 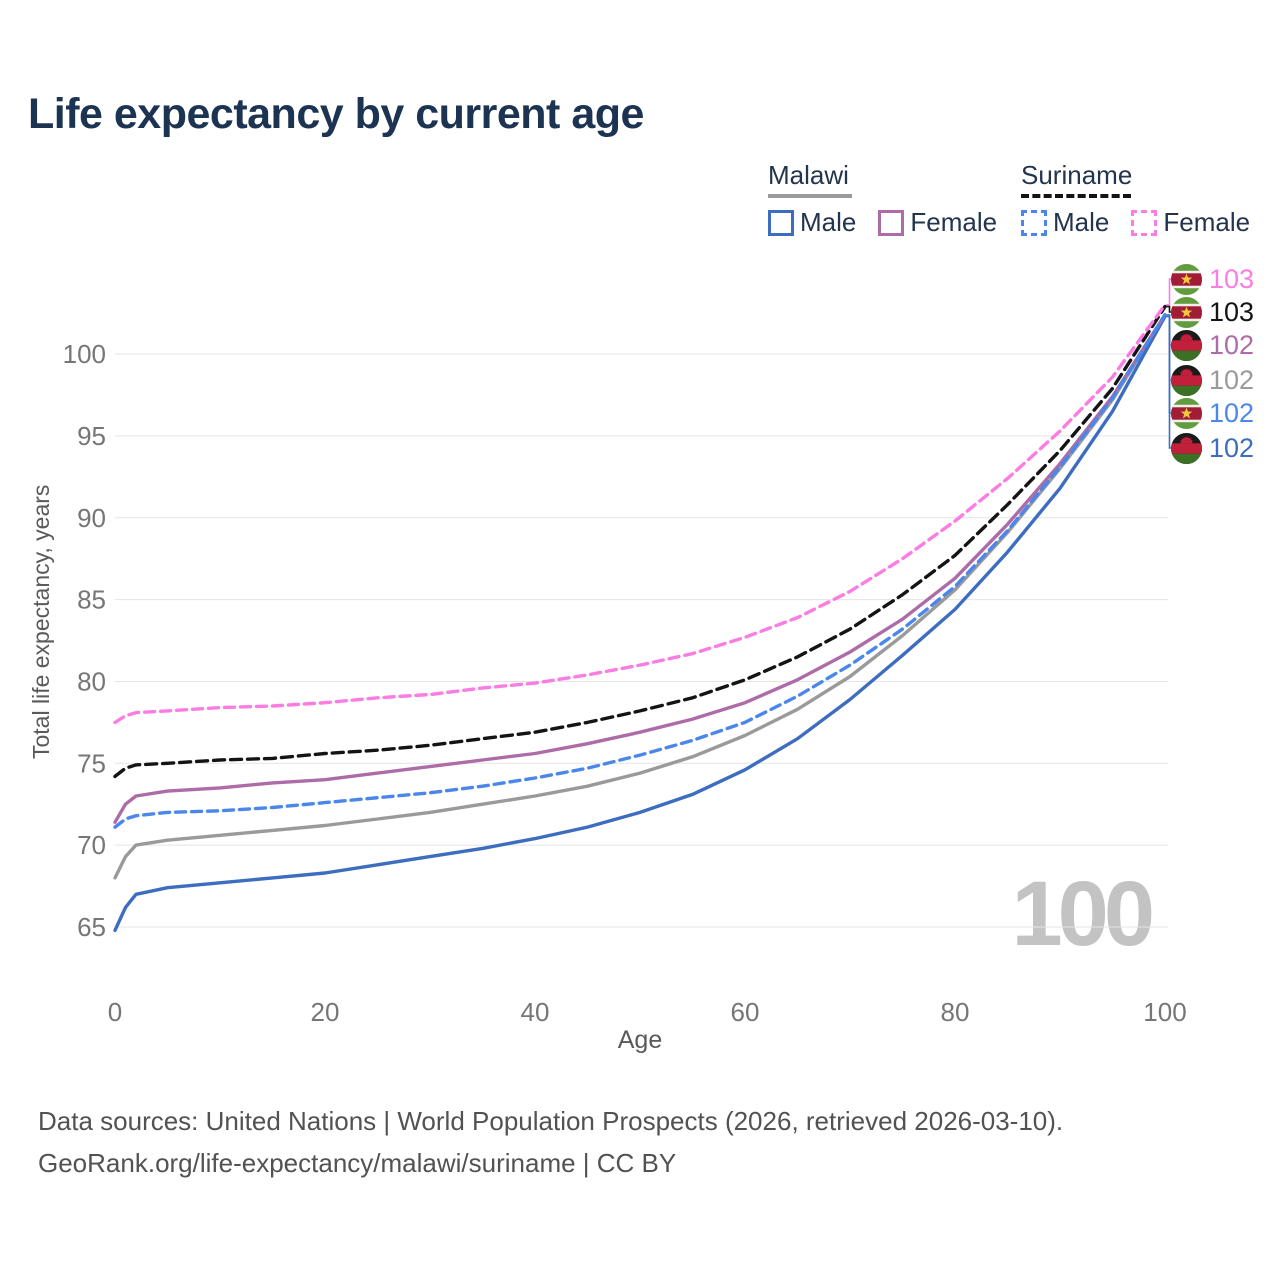 I want to click on x-tick-label-100: 100, so click(x=1164, y=1012).